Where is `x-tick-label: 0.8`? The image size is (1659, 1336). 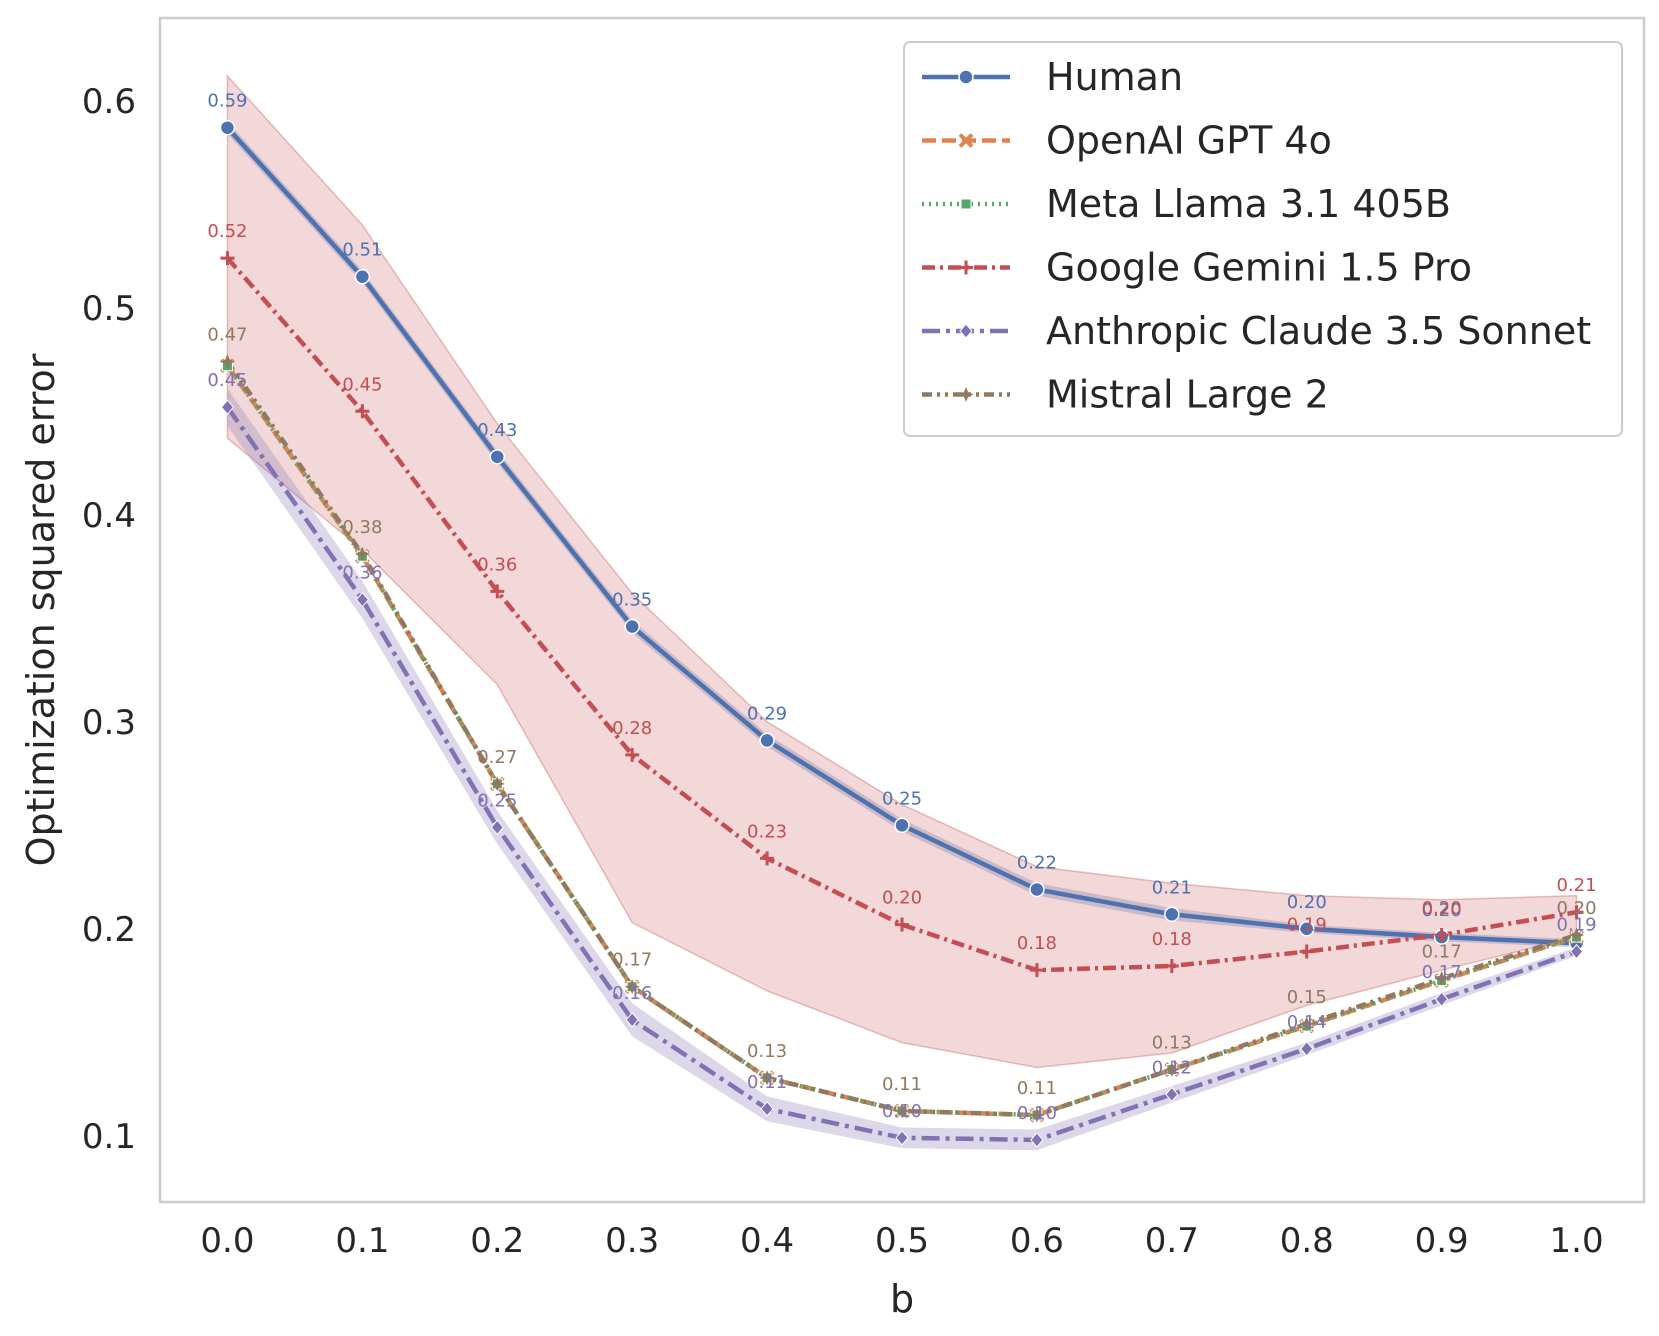
x-tick-label: 0.8 is located at coordinates (1307, 1241).